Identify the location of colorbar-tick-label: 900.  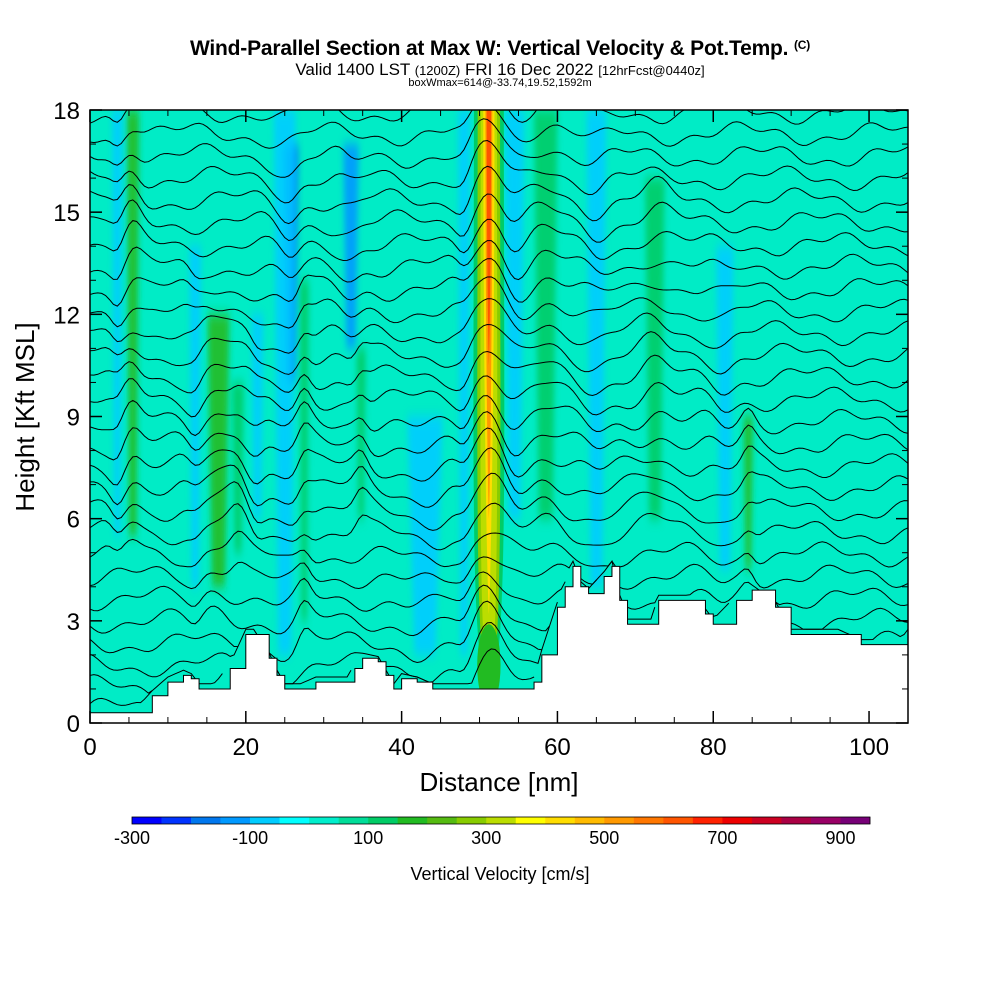
(840, 838).